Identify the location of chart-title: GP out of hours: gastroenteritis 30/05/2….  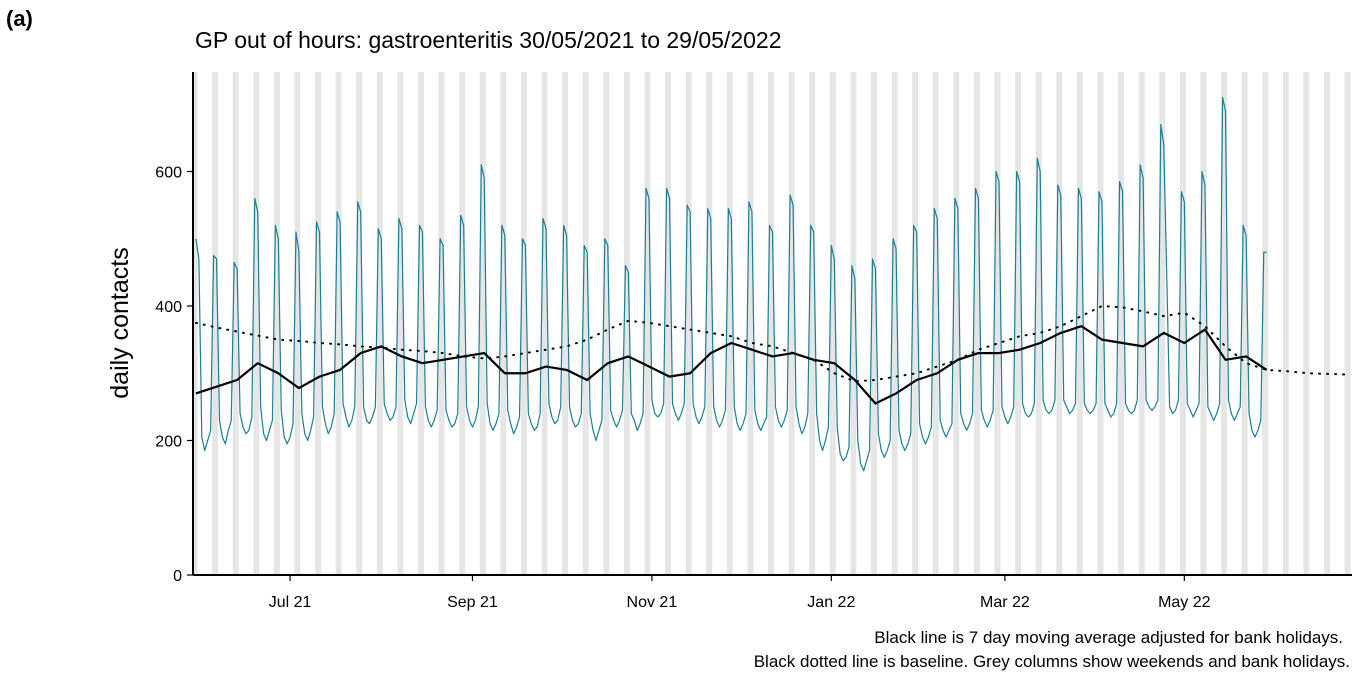
(488, 40).